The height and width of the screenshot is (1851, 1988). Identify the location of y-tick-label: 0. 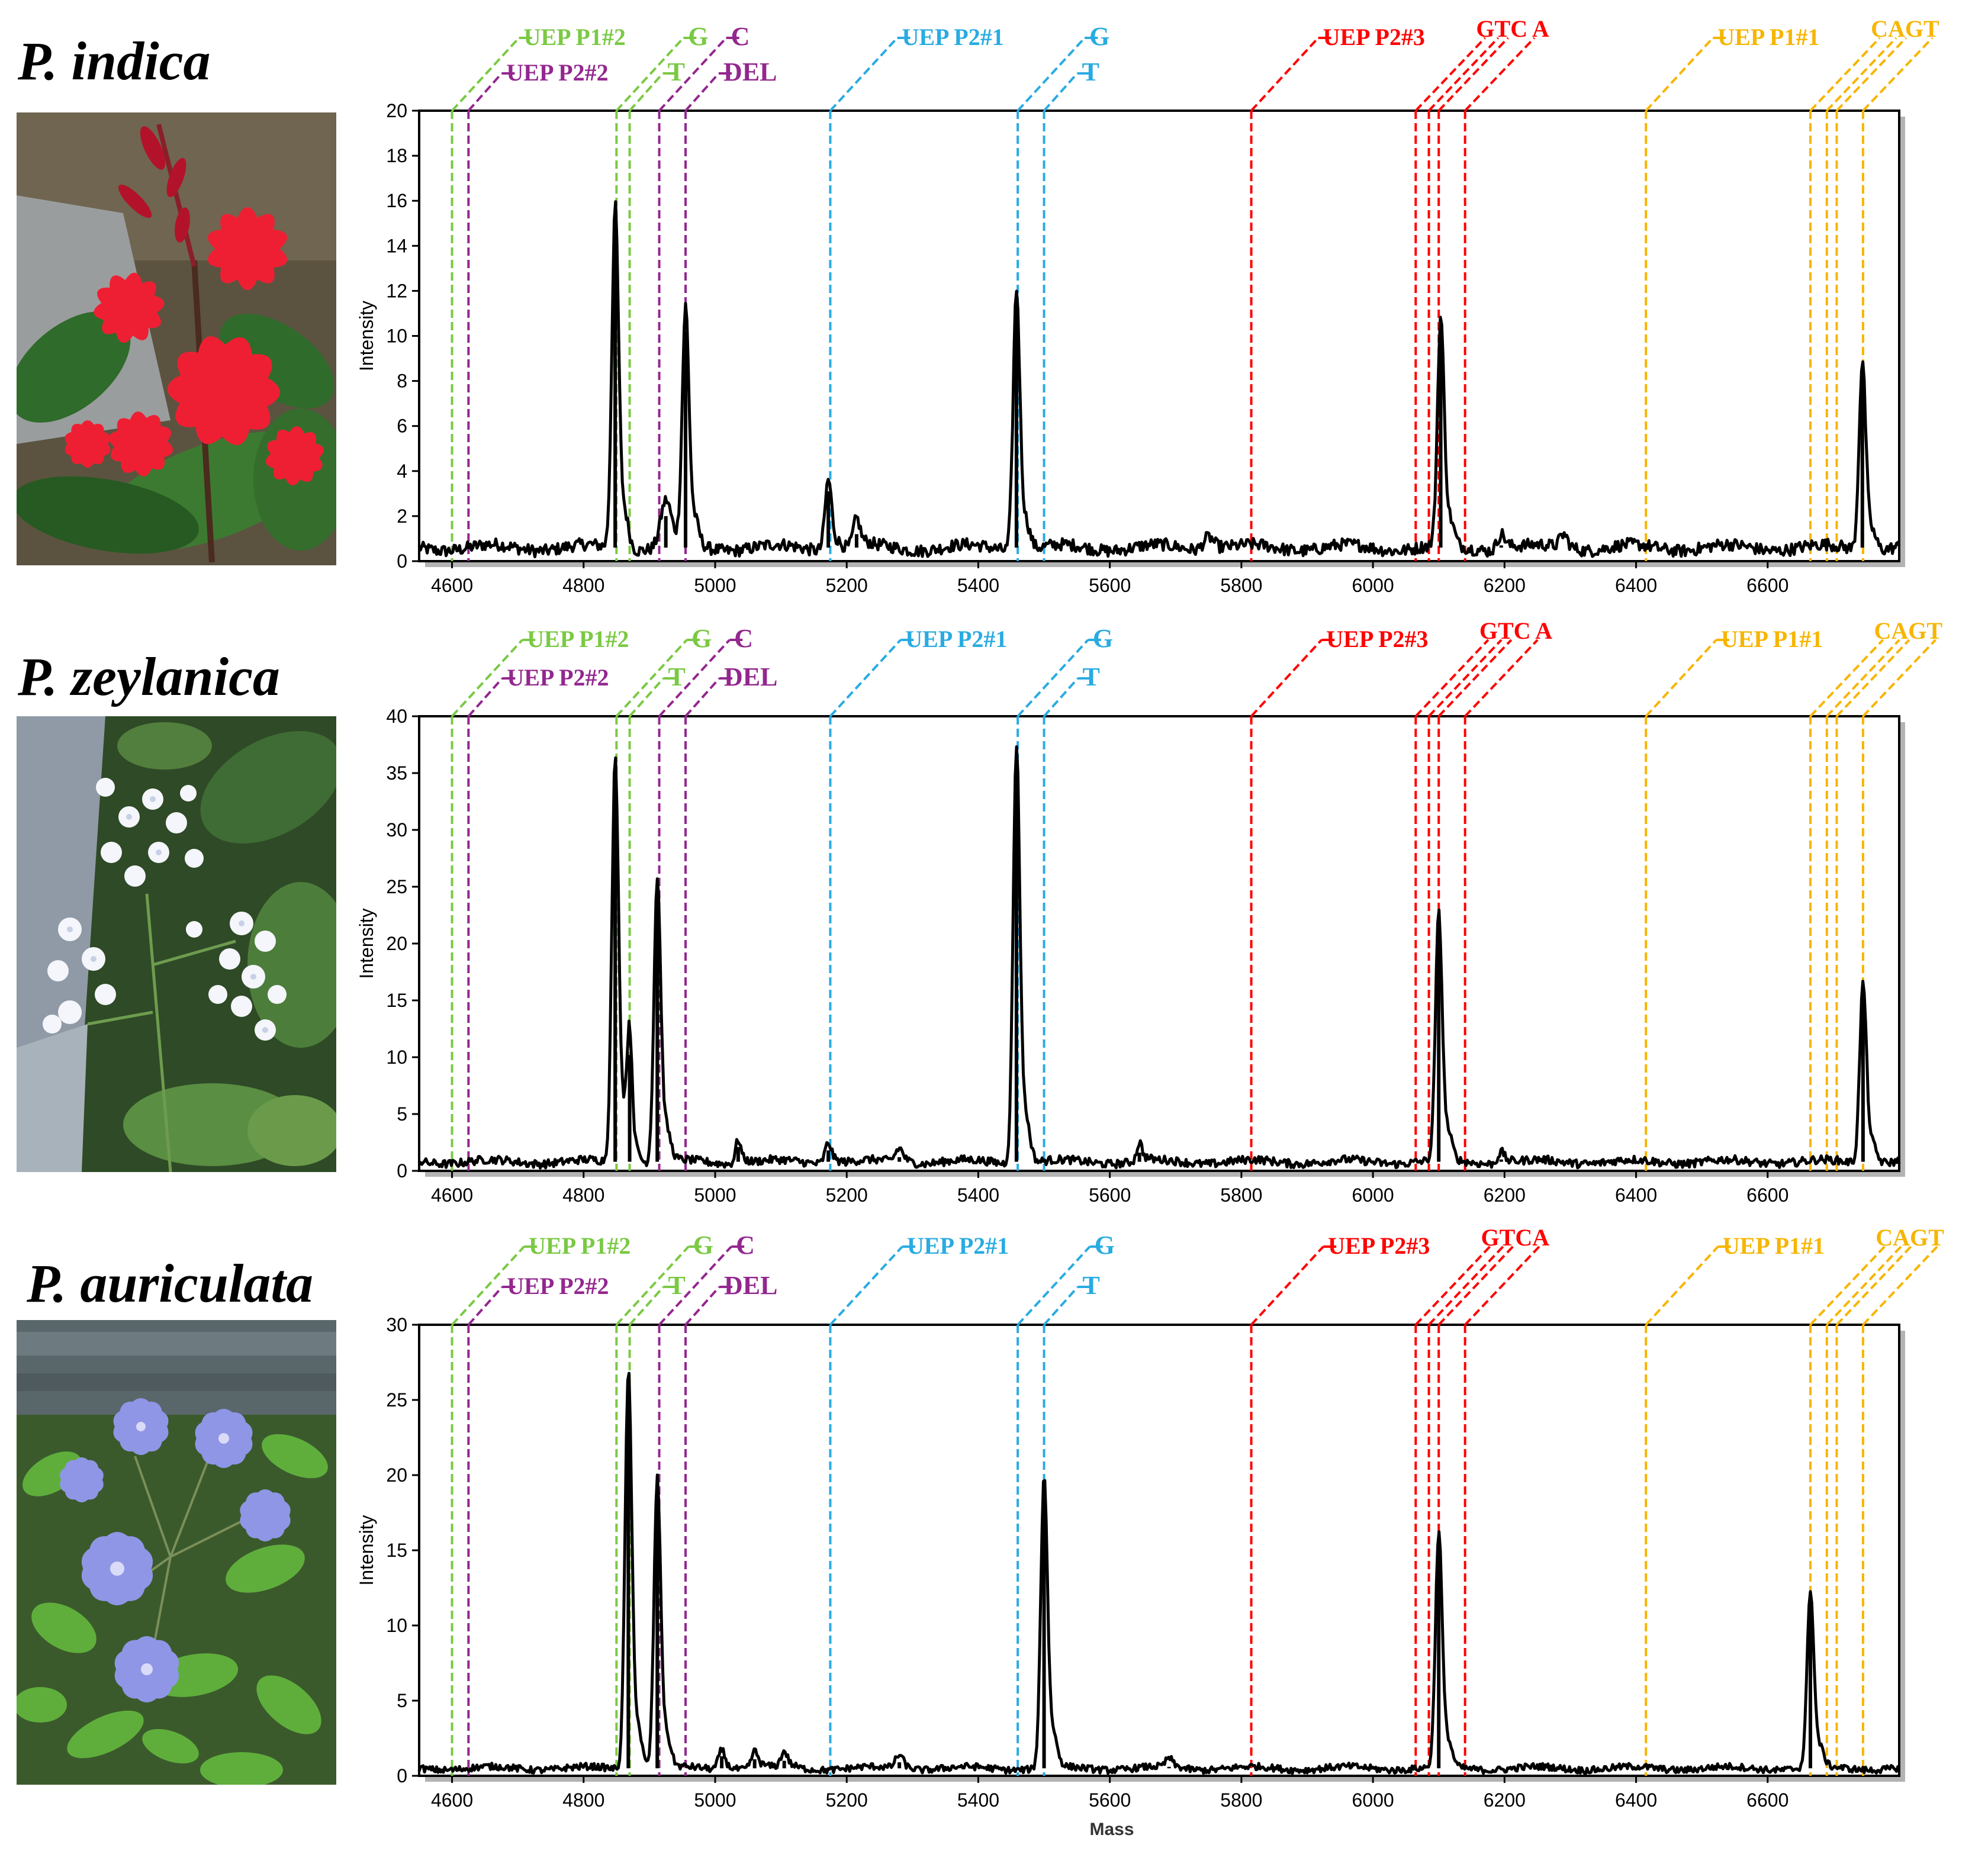
(402, 1171).